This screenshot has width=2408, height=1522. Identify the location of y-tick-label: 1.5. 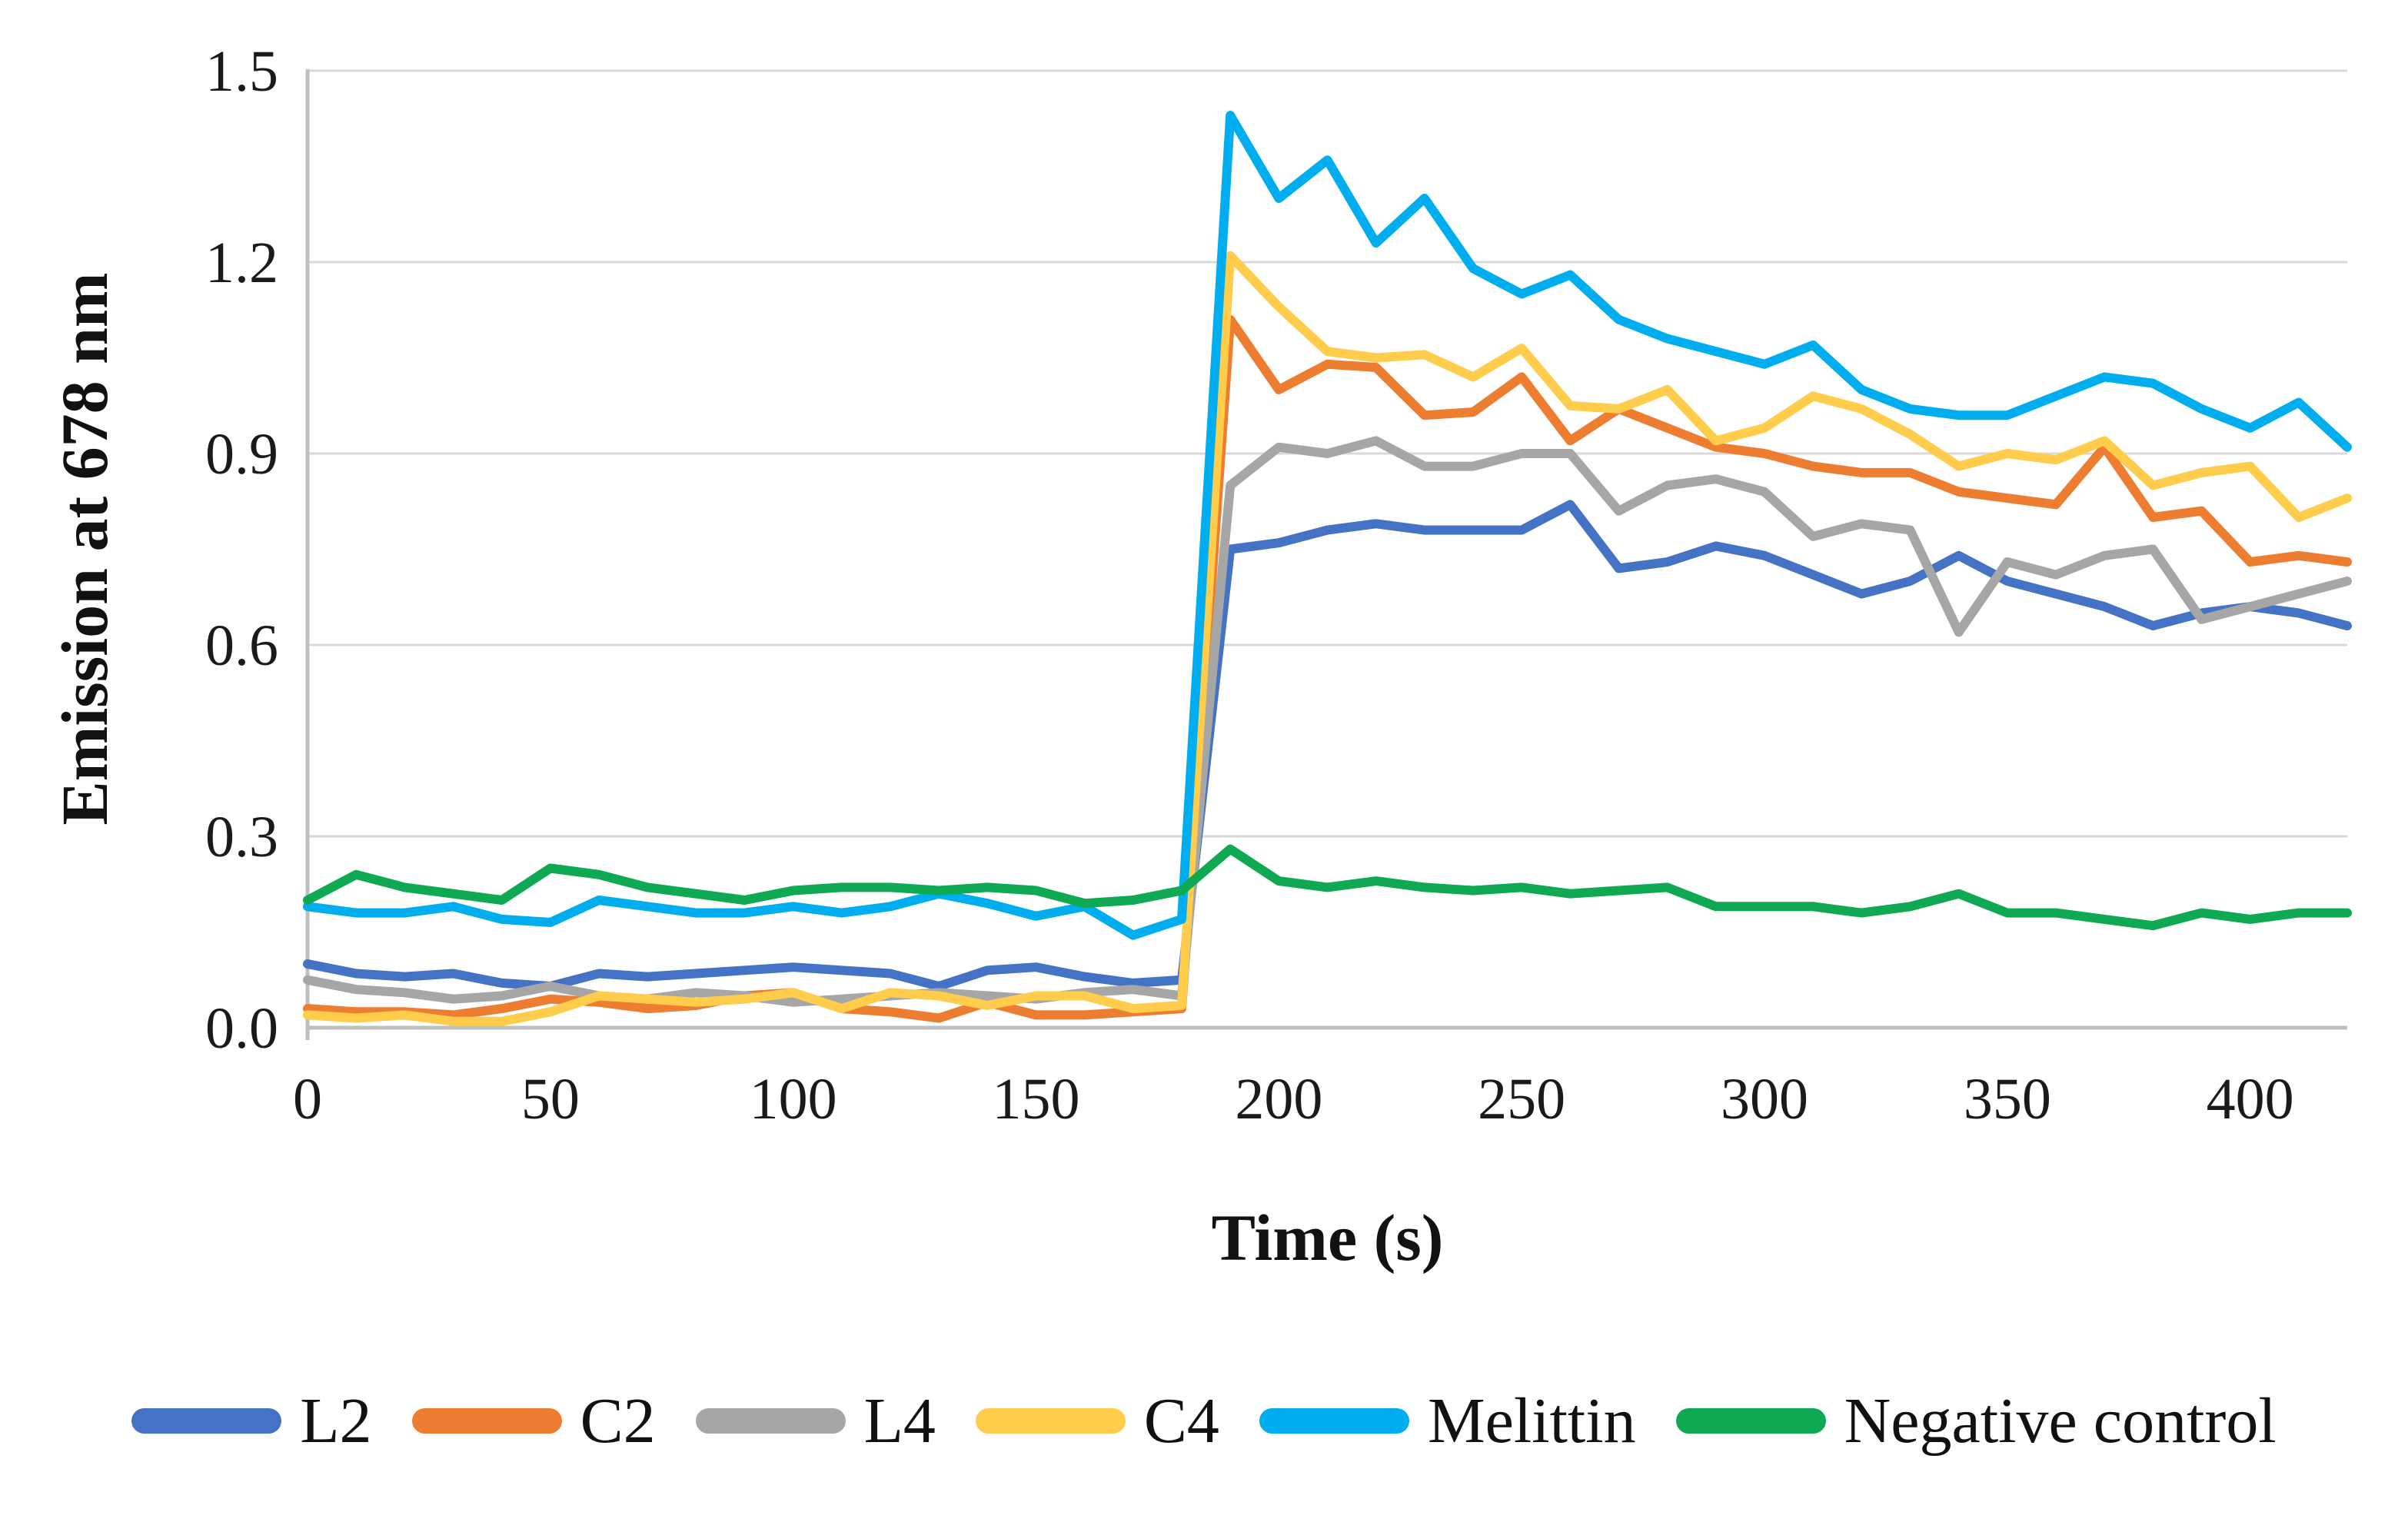
(242, 71).